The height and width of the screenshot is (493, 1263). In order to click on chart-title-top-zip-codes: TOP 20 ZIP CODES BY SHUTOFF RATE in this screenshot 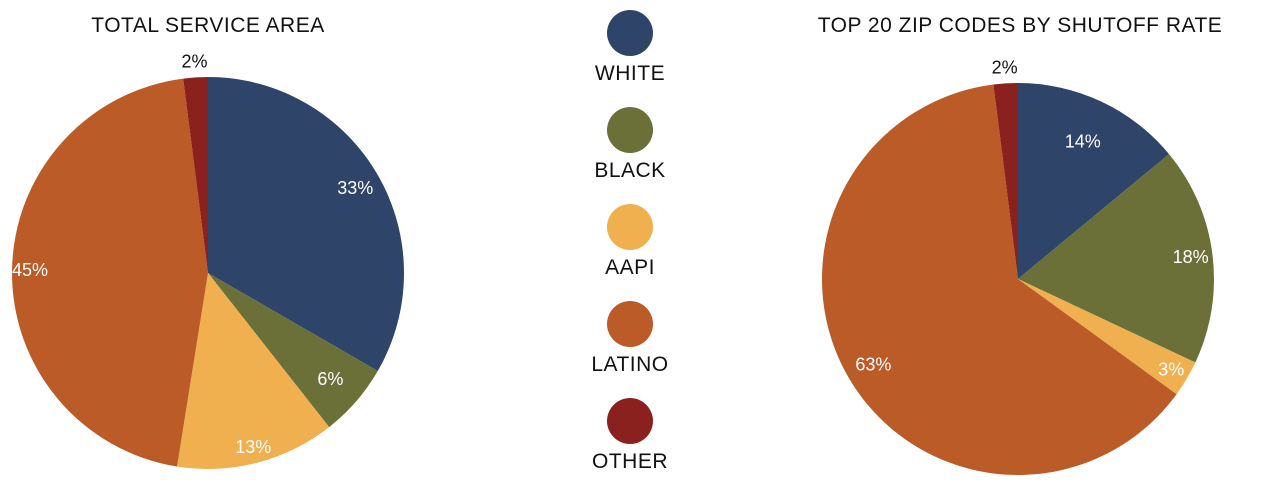, I will do `click(1020, 25)`.